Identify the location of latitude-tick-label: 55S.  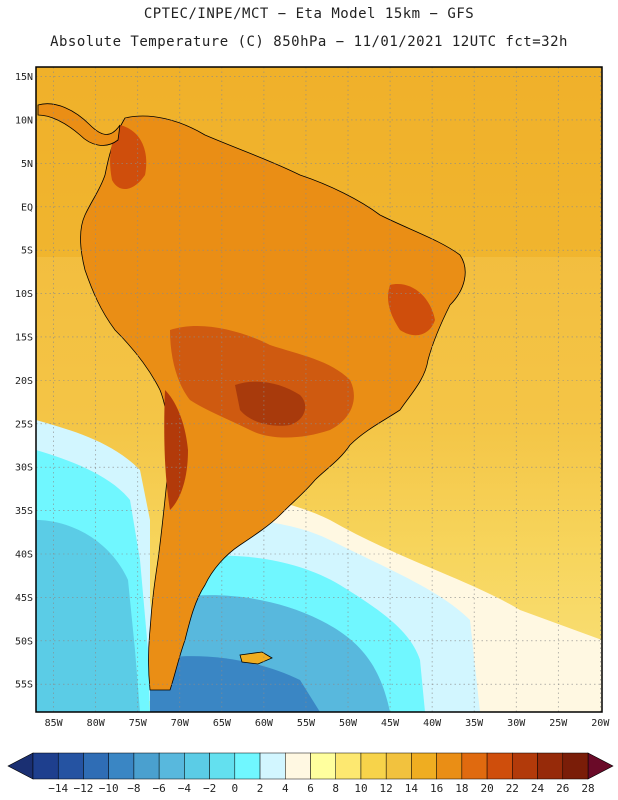
(24, 685).